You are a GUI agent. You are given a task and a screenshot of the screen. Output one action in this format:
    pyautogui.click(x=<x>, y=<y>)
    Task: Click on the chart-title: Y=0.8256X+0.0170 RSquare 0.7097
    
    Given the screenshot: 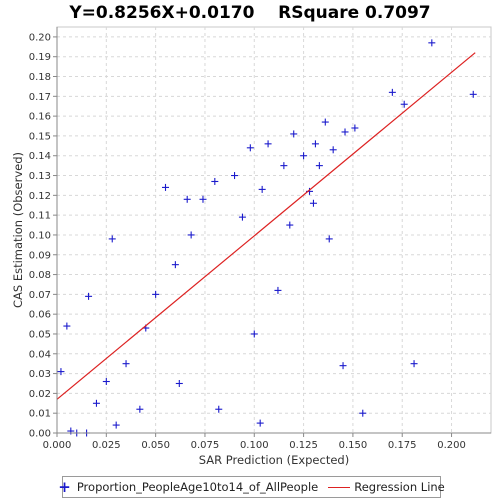 What is the action you would take?
    pyautogui.click(x=250, y=13)
    